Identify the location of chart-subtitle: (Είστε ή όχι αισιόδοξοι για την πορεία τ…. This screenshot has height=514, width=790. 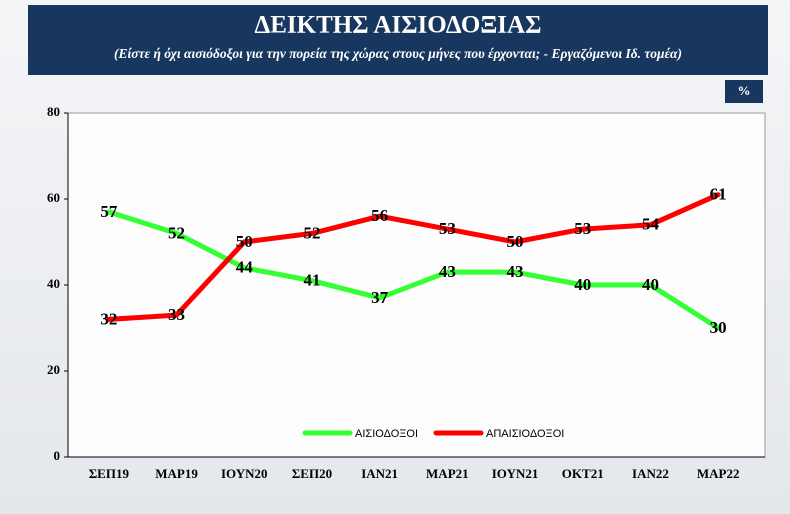
(398, 53).